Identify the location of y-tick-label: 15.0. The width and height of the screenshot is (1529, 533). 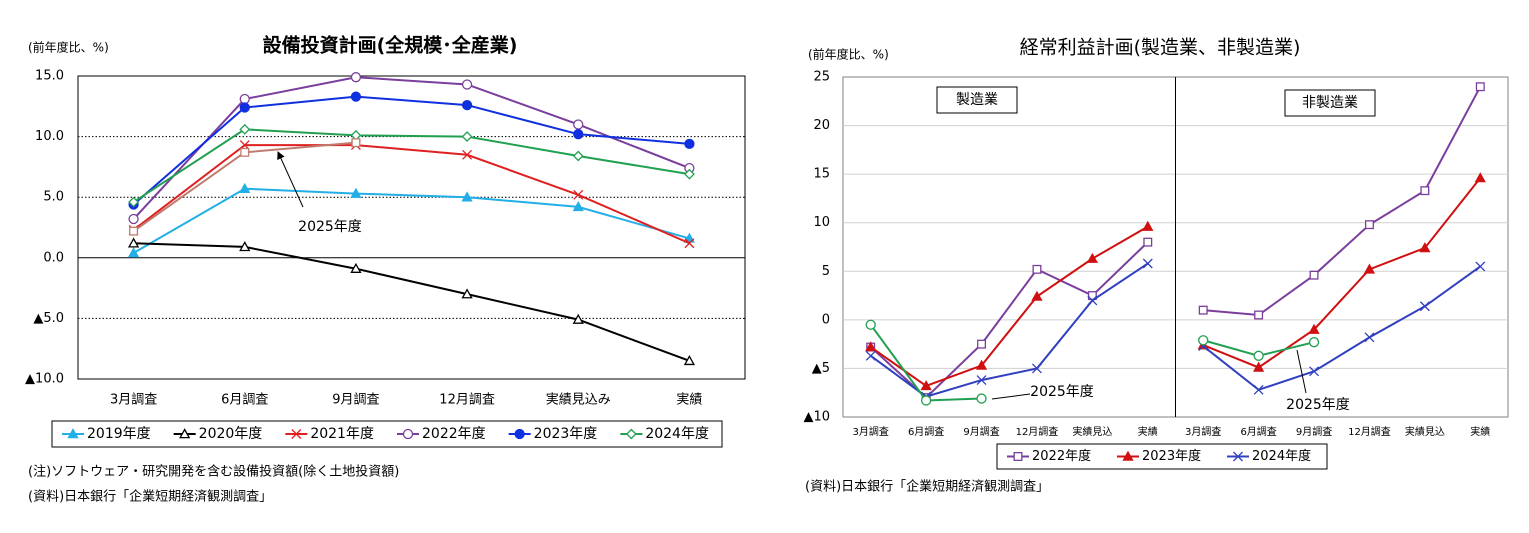
(49, 76).